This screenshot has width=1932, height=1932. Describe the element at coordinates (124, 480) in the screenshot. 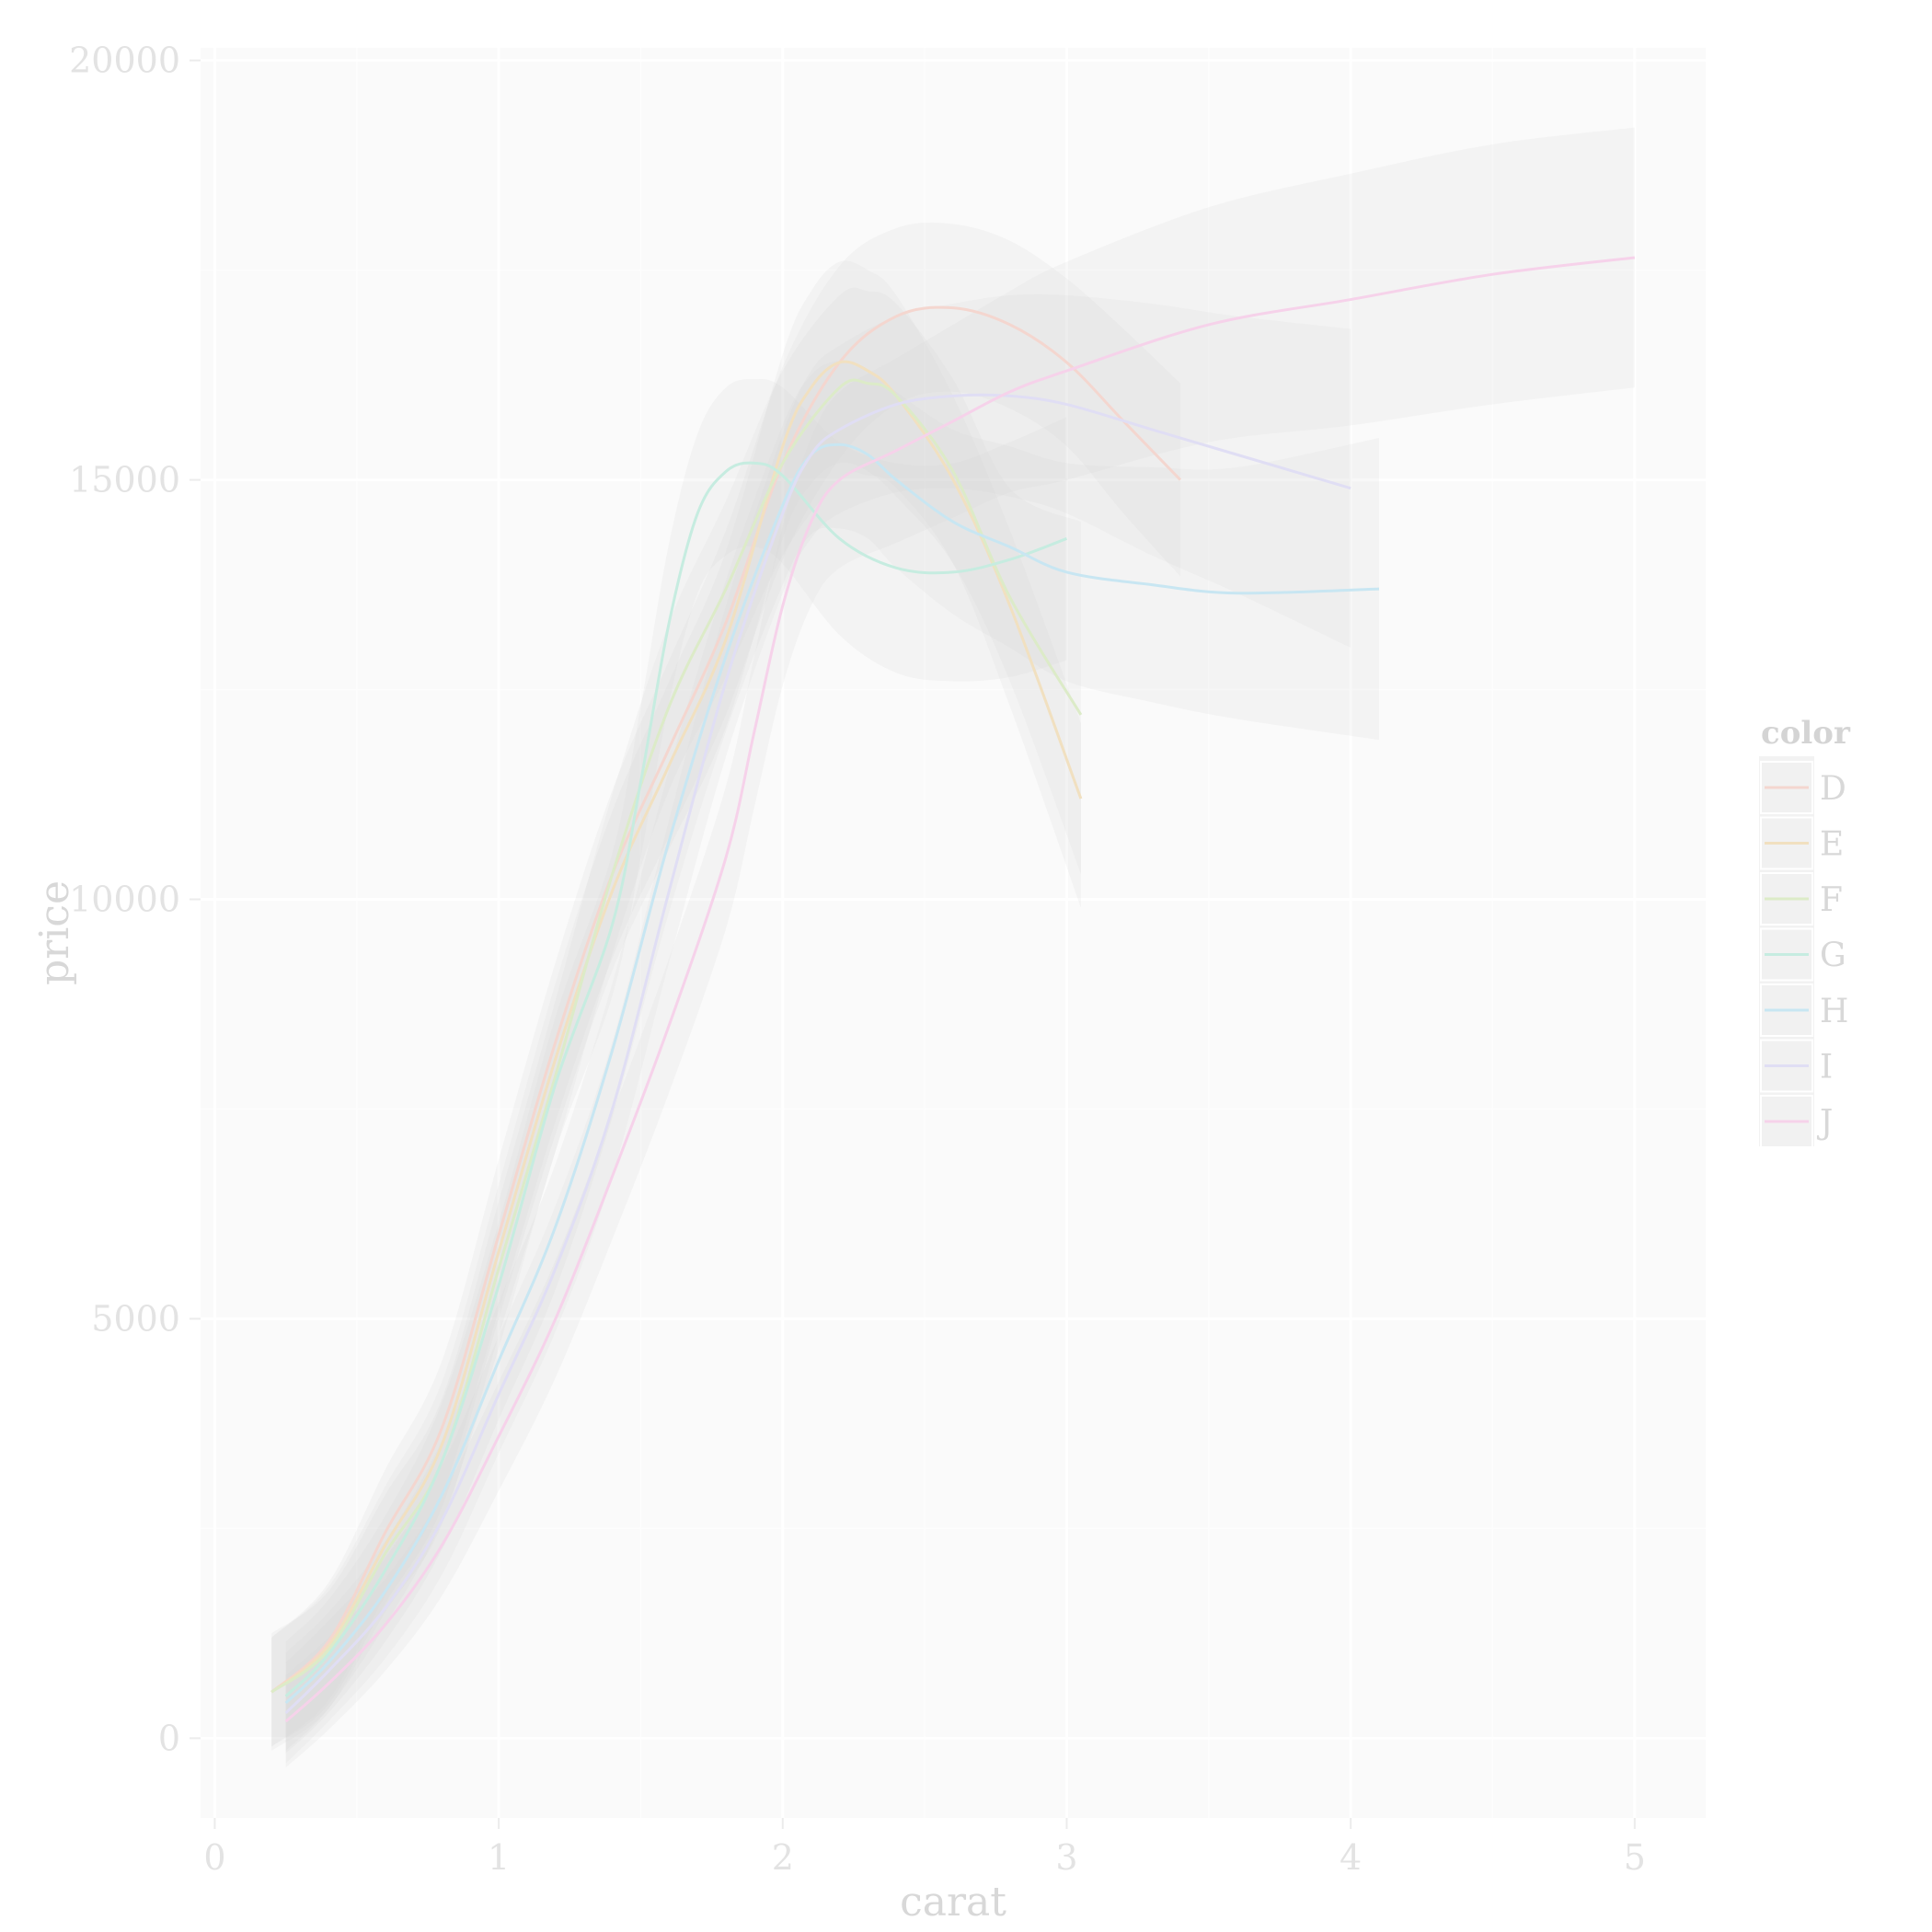

I see `y-tick-label: 15000` at that location.